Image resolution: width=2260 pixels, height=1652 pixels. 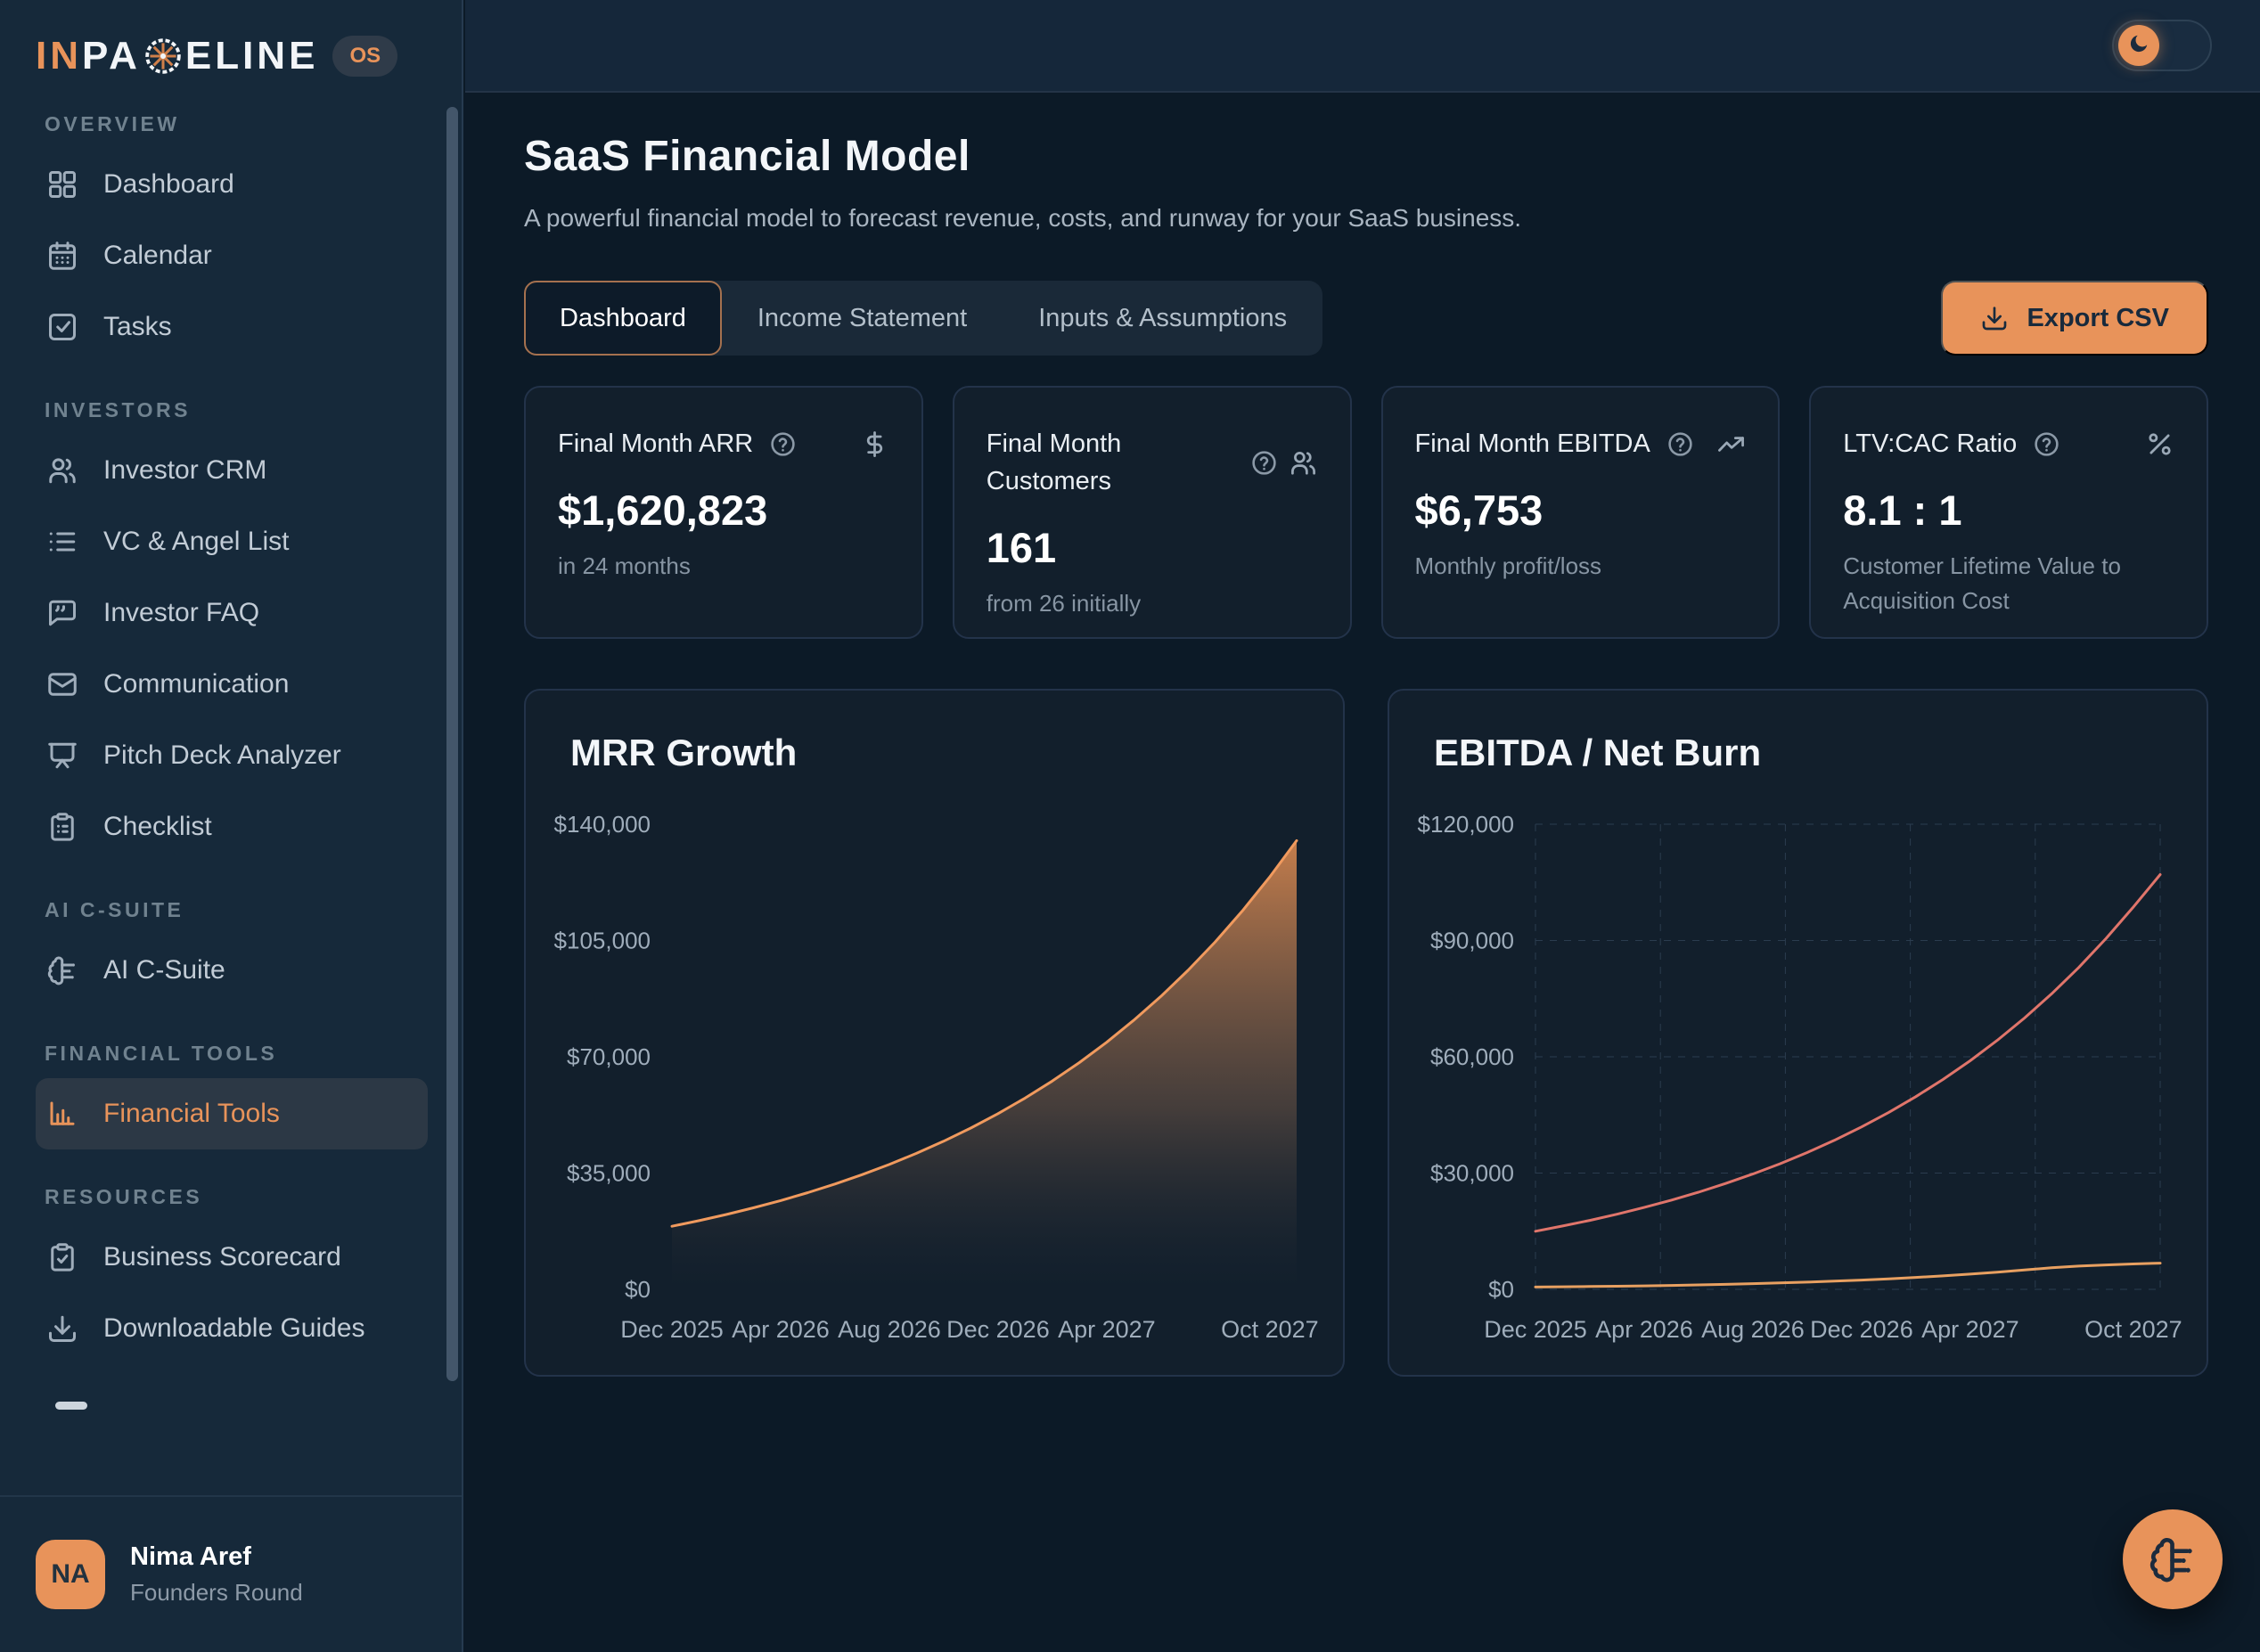 What do you see at coordinates (1731, 444) in the screenshot?
I see `trend-up-icon` at bounding box center [1731, 444].